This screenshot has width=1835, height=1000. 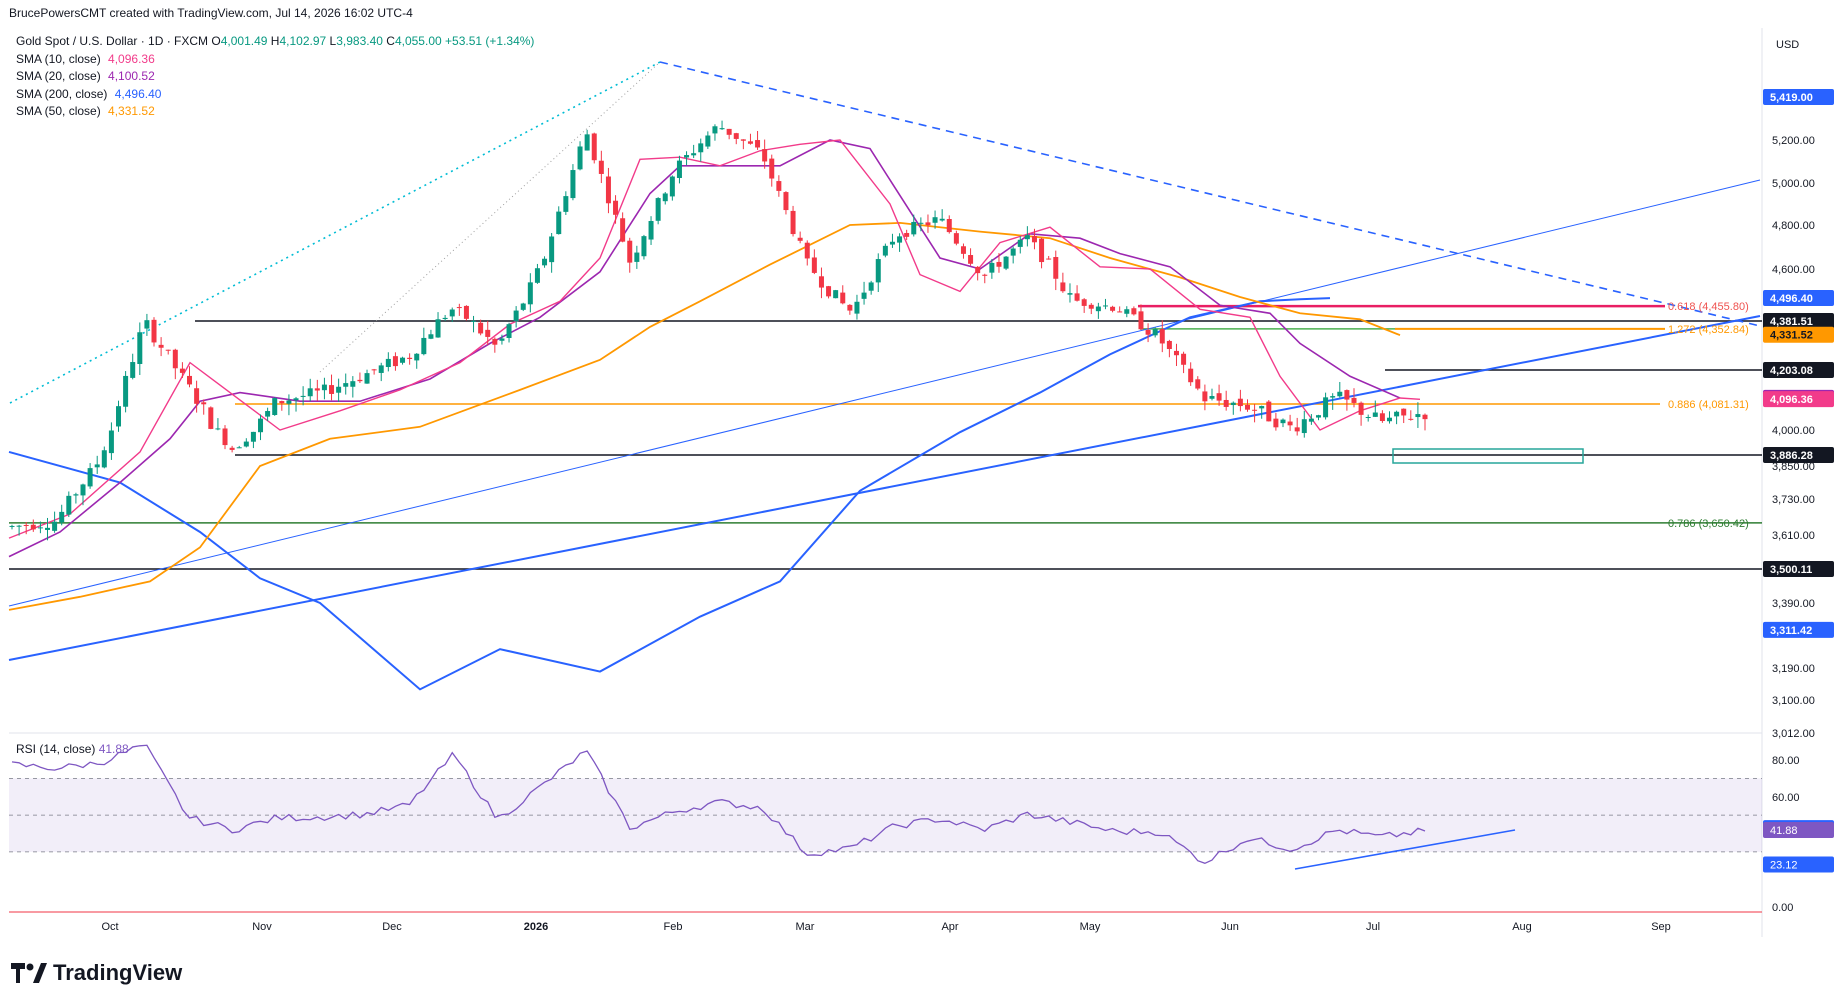 I want to click on ohlc-low: 3,983.40, so click(x=359, y=41).